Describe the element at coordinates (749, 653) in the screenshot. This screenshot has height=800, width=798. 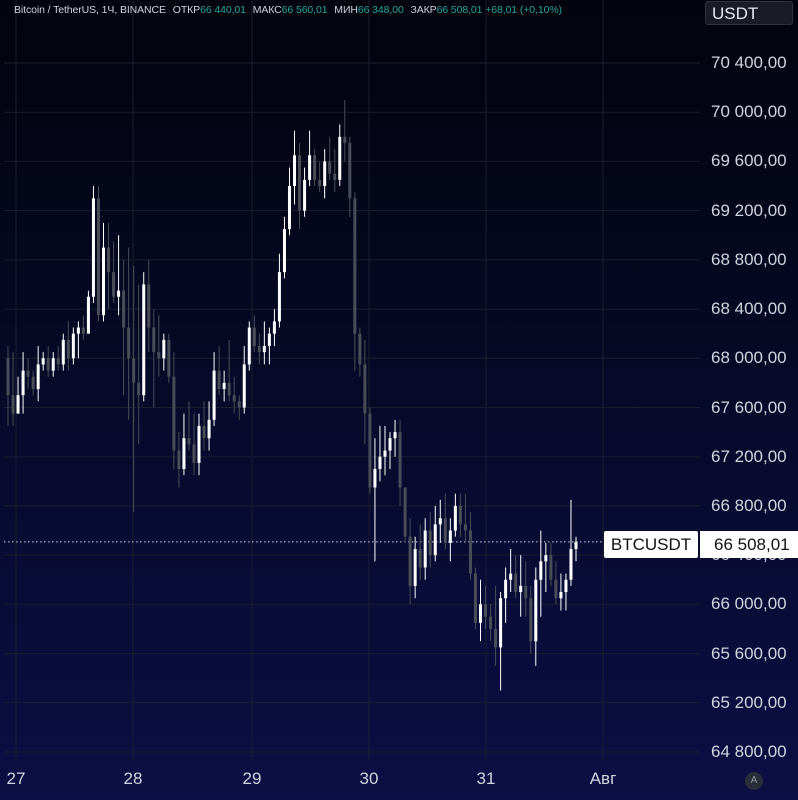
I see `price-tick-label: 65 600,00` at that location.